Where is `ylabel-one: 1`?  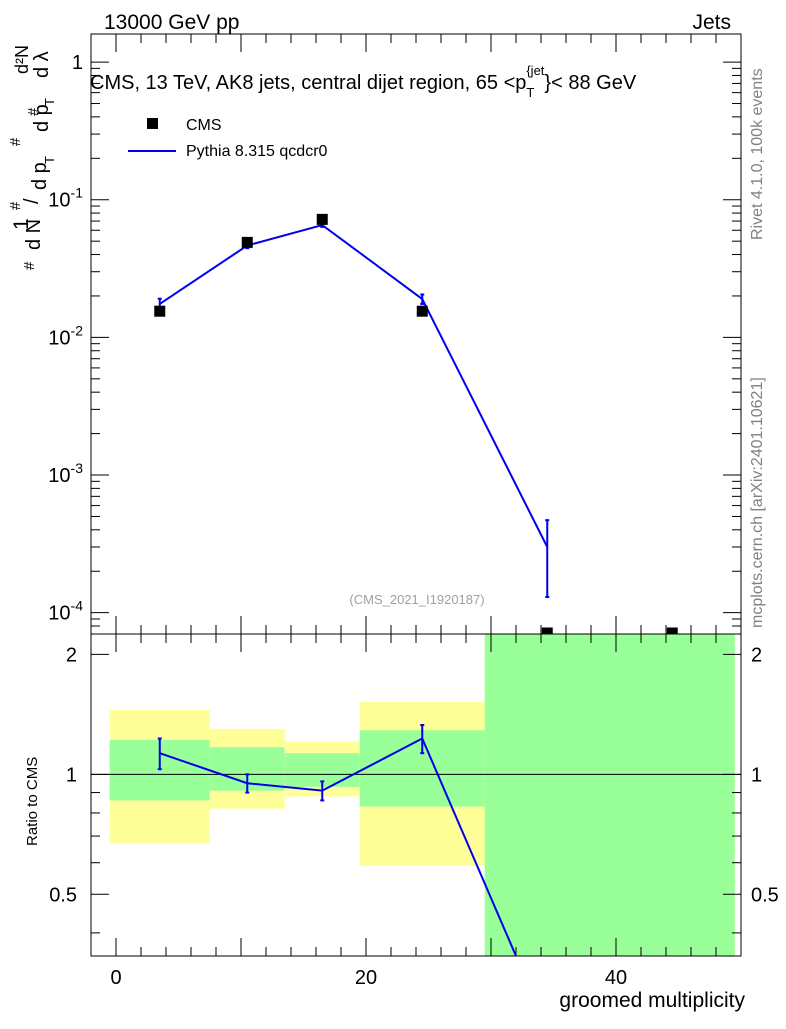 ylabel-one: 1 is located at coordinates (21, 224).